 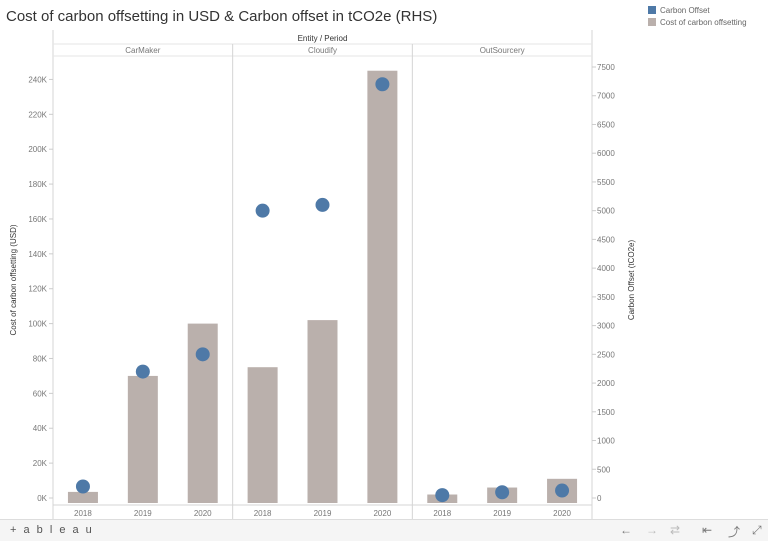 I want to click on y-tick-label: 220K, so click(x=37, y=114).